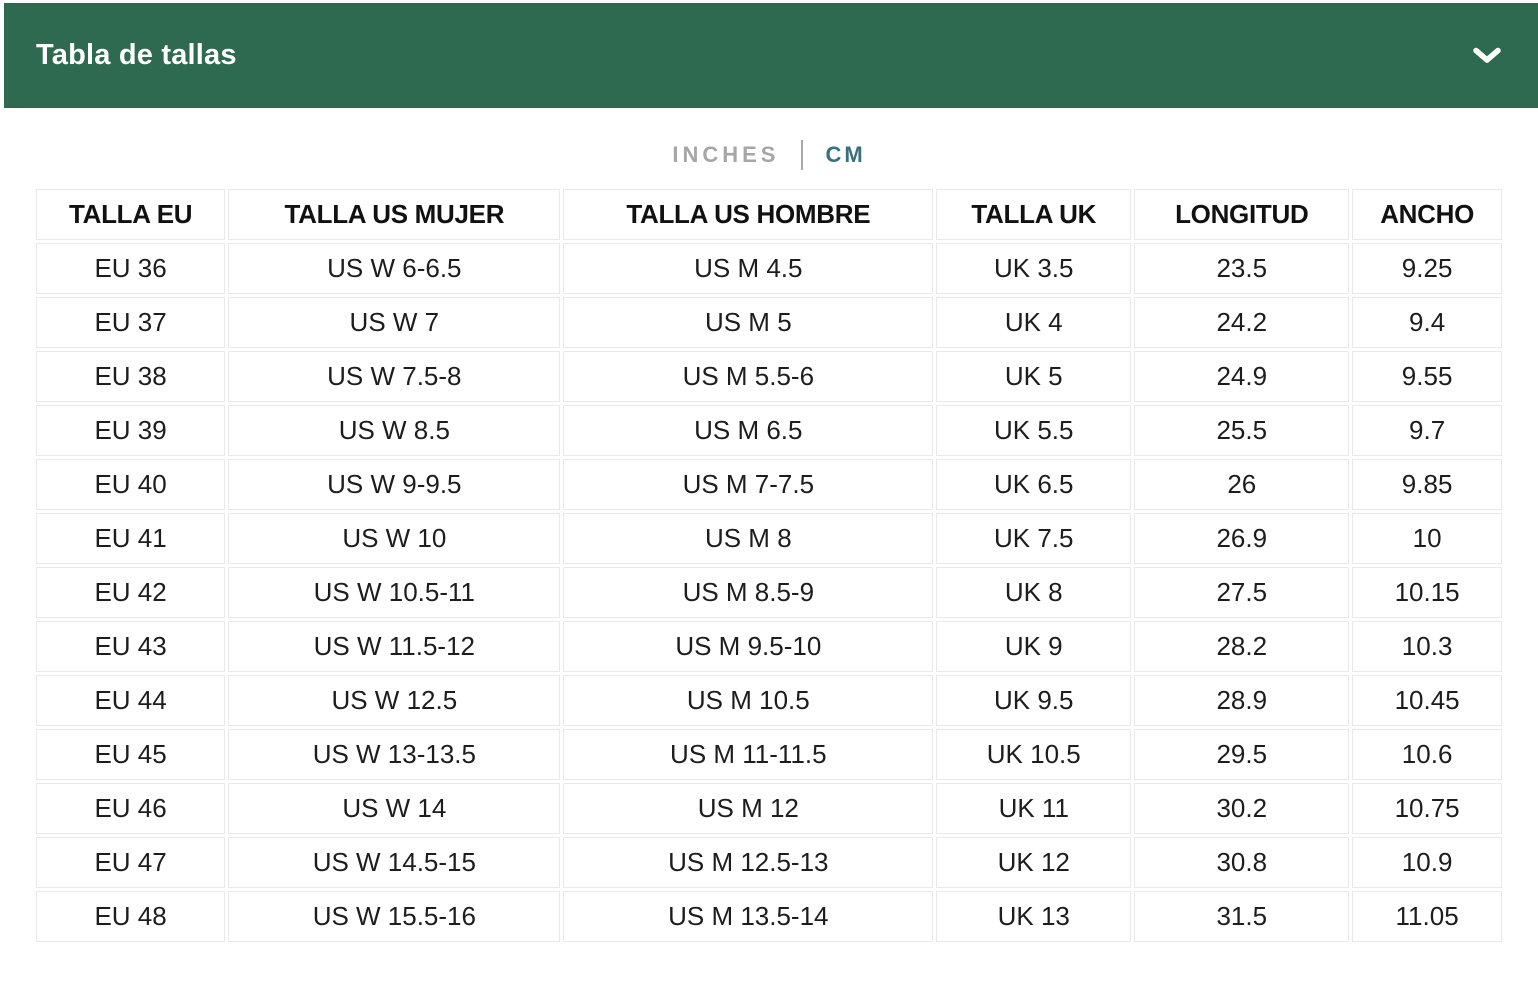 The height and width of the screenshot is (997, 1538). I want to click on size-cell: 10.3, so click(1427, 646).